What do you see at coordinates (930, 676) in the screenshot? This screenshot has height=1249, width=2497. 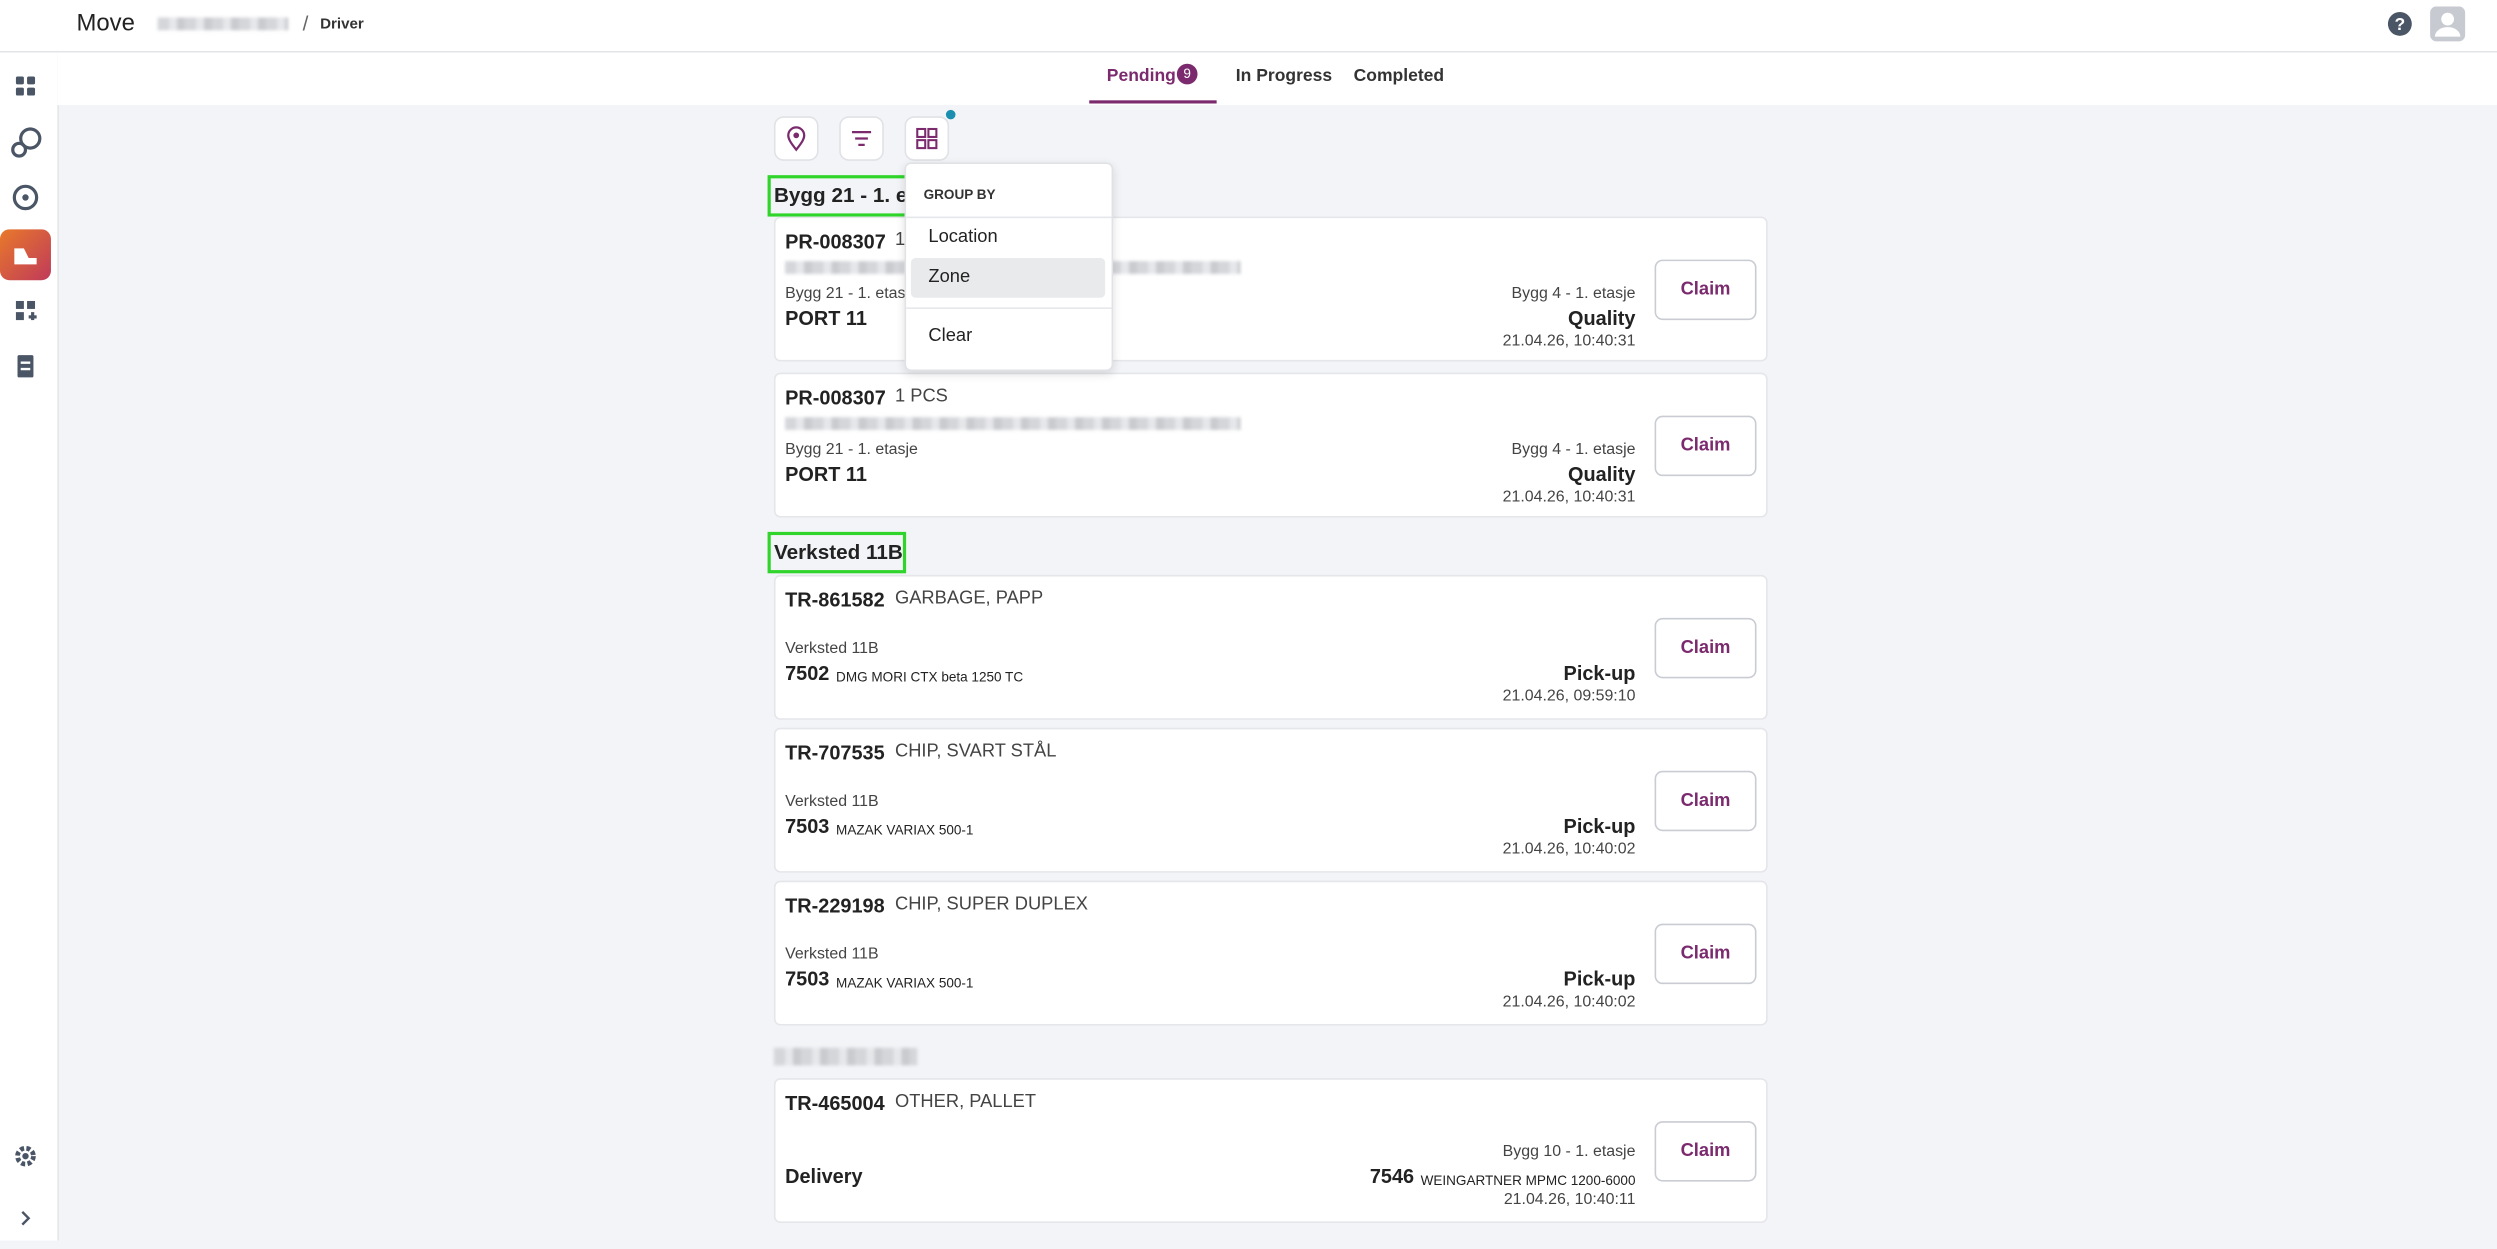 I see `from-detail: DMG MORI CTX beta 1250 TC` at bounding box center [930, 676].